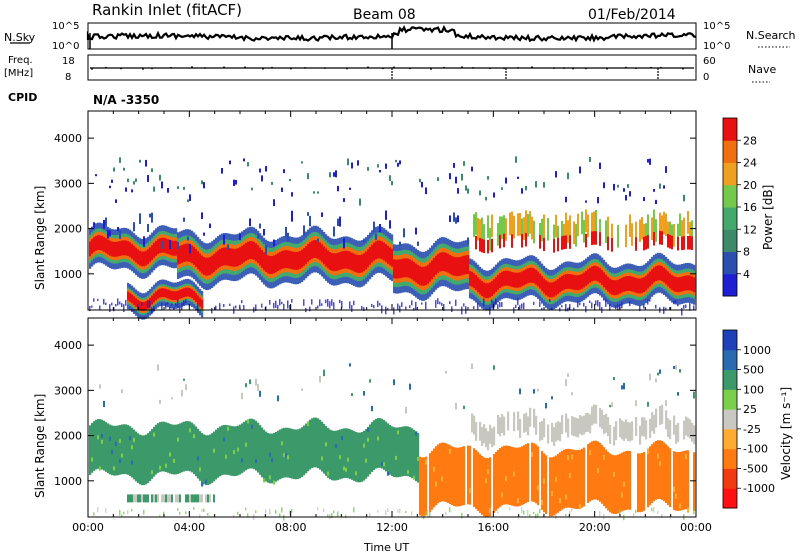 The width and height of the screenshot is (800, 554). What do you see at coordinates (68, 229) in the screenshot?
I see `y-tick-label: 2000` at bounding box center [68, 229].